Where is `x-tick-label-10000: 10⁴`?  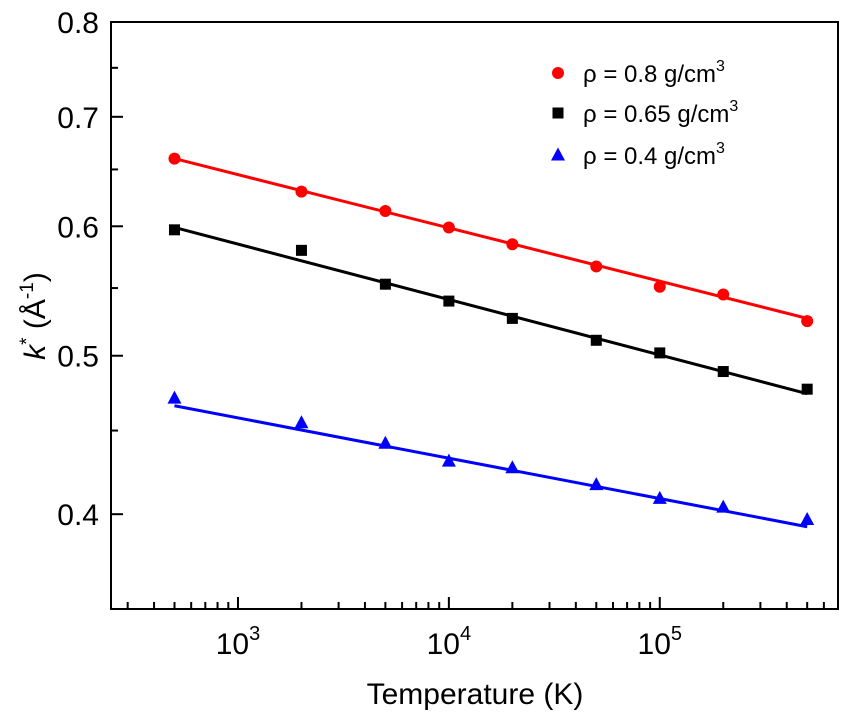 x-tick-label-10000: 10⁴ is located at coordinates (449, 642).